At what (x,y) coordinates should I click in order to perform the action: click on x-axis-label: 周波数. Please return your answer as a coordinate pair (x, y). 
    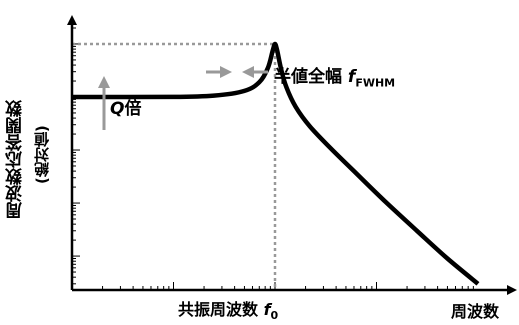
    Looking at the image, I should click on (475, 311).